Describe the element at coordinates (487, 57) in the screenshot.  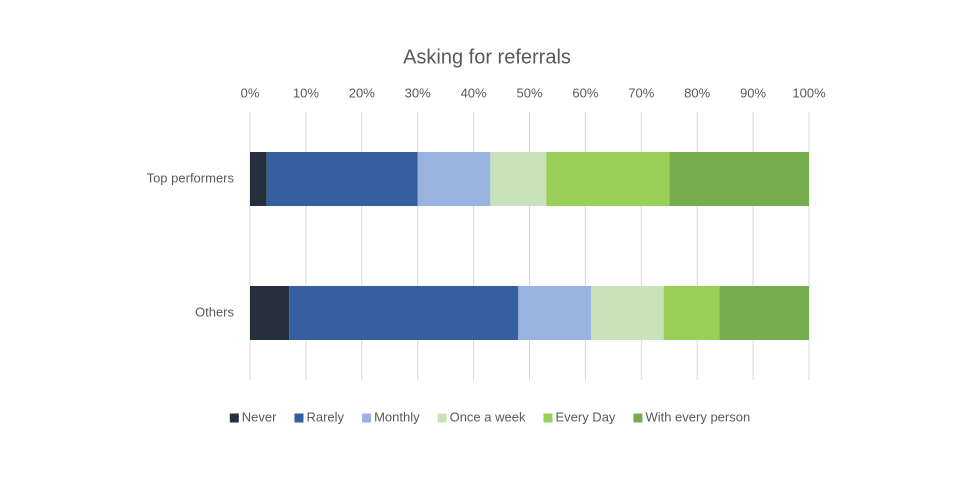
I see `chart-title: Asking for referrals` at that location.